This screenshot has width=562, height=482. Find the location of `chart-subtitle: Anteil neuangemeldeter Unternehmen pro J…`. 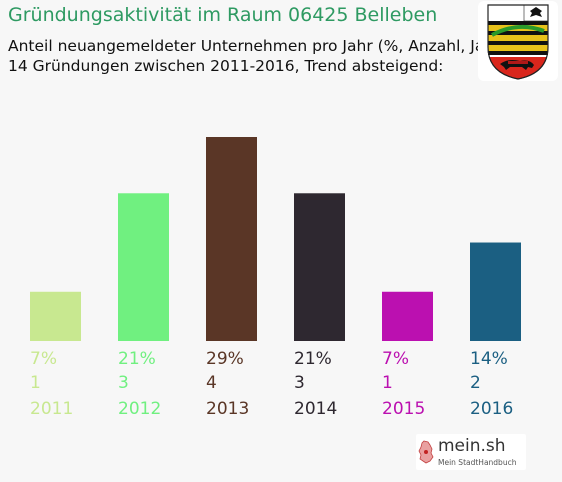

chart-subtitle: Anteil neuangemeldeter Unternehmen pro J… is located at coordinates (257, 56).